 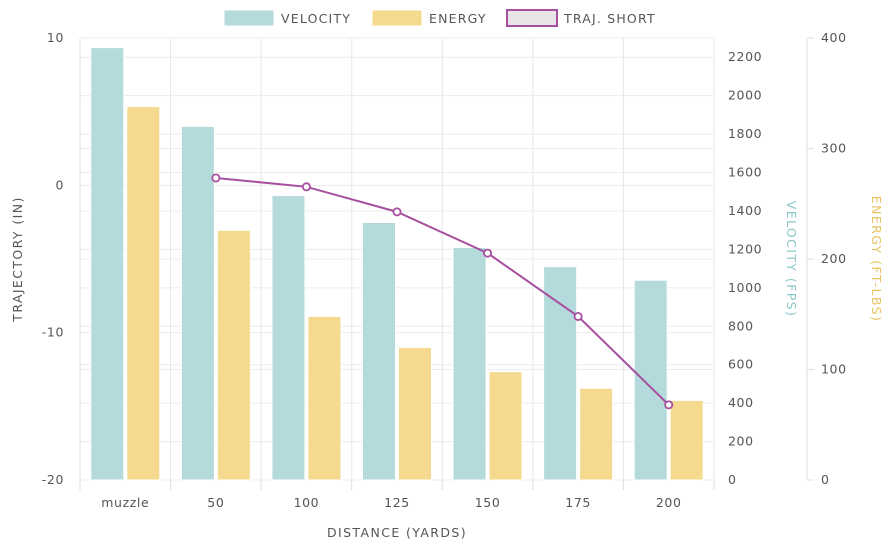 I want to click on x-tick-label: muzzle, so click(x=125, y=502).